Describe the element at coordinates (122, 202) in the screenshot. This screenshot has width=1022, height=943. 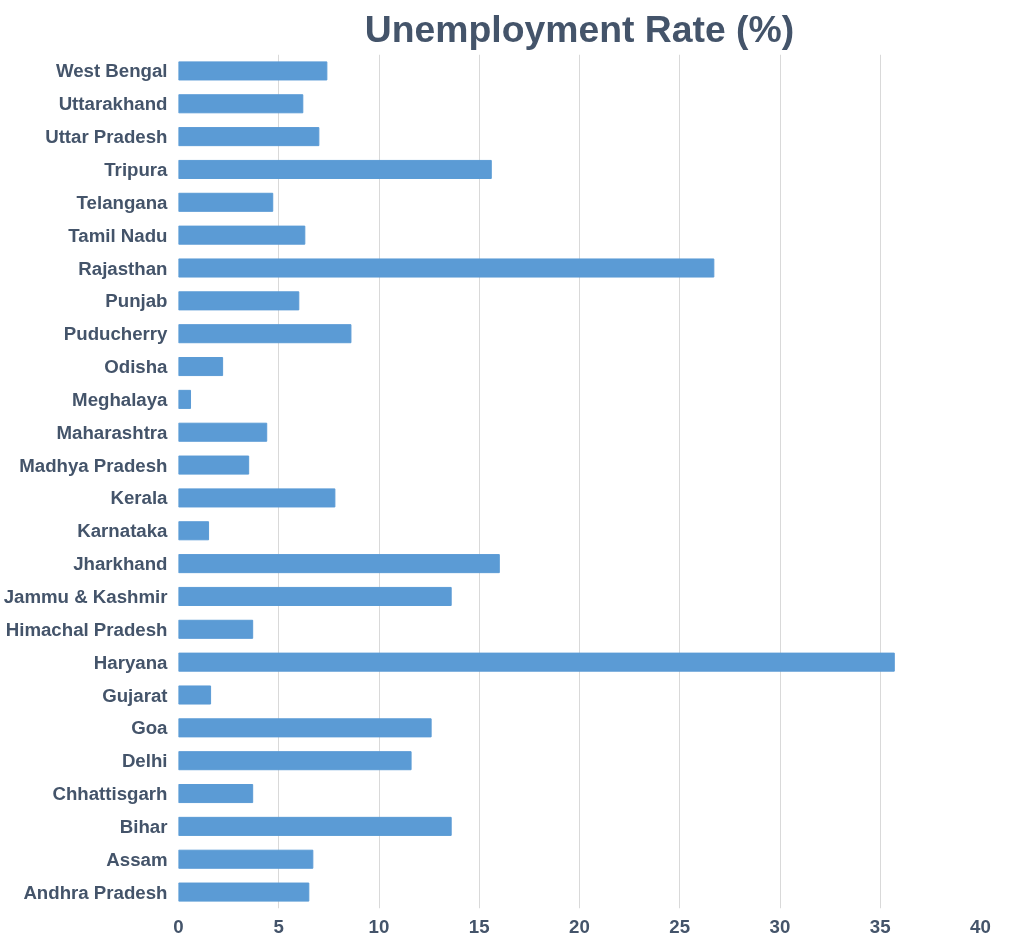
I see `y-tick-label: Telangana` at that location.